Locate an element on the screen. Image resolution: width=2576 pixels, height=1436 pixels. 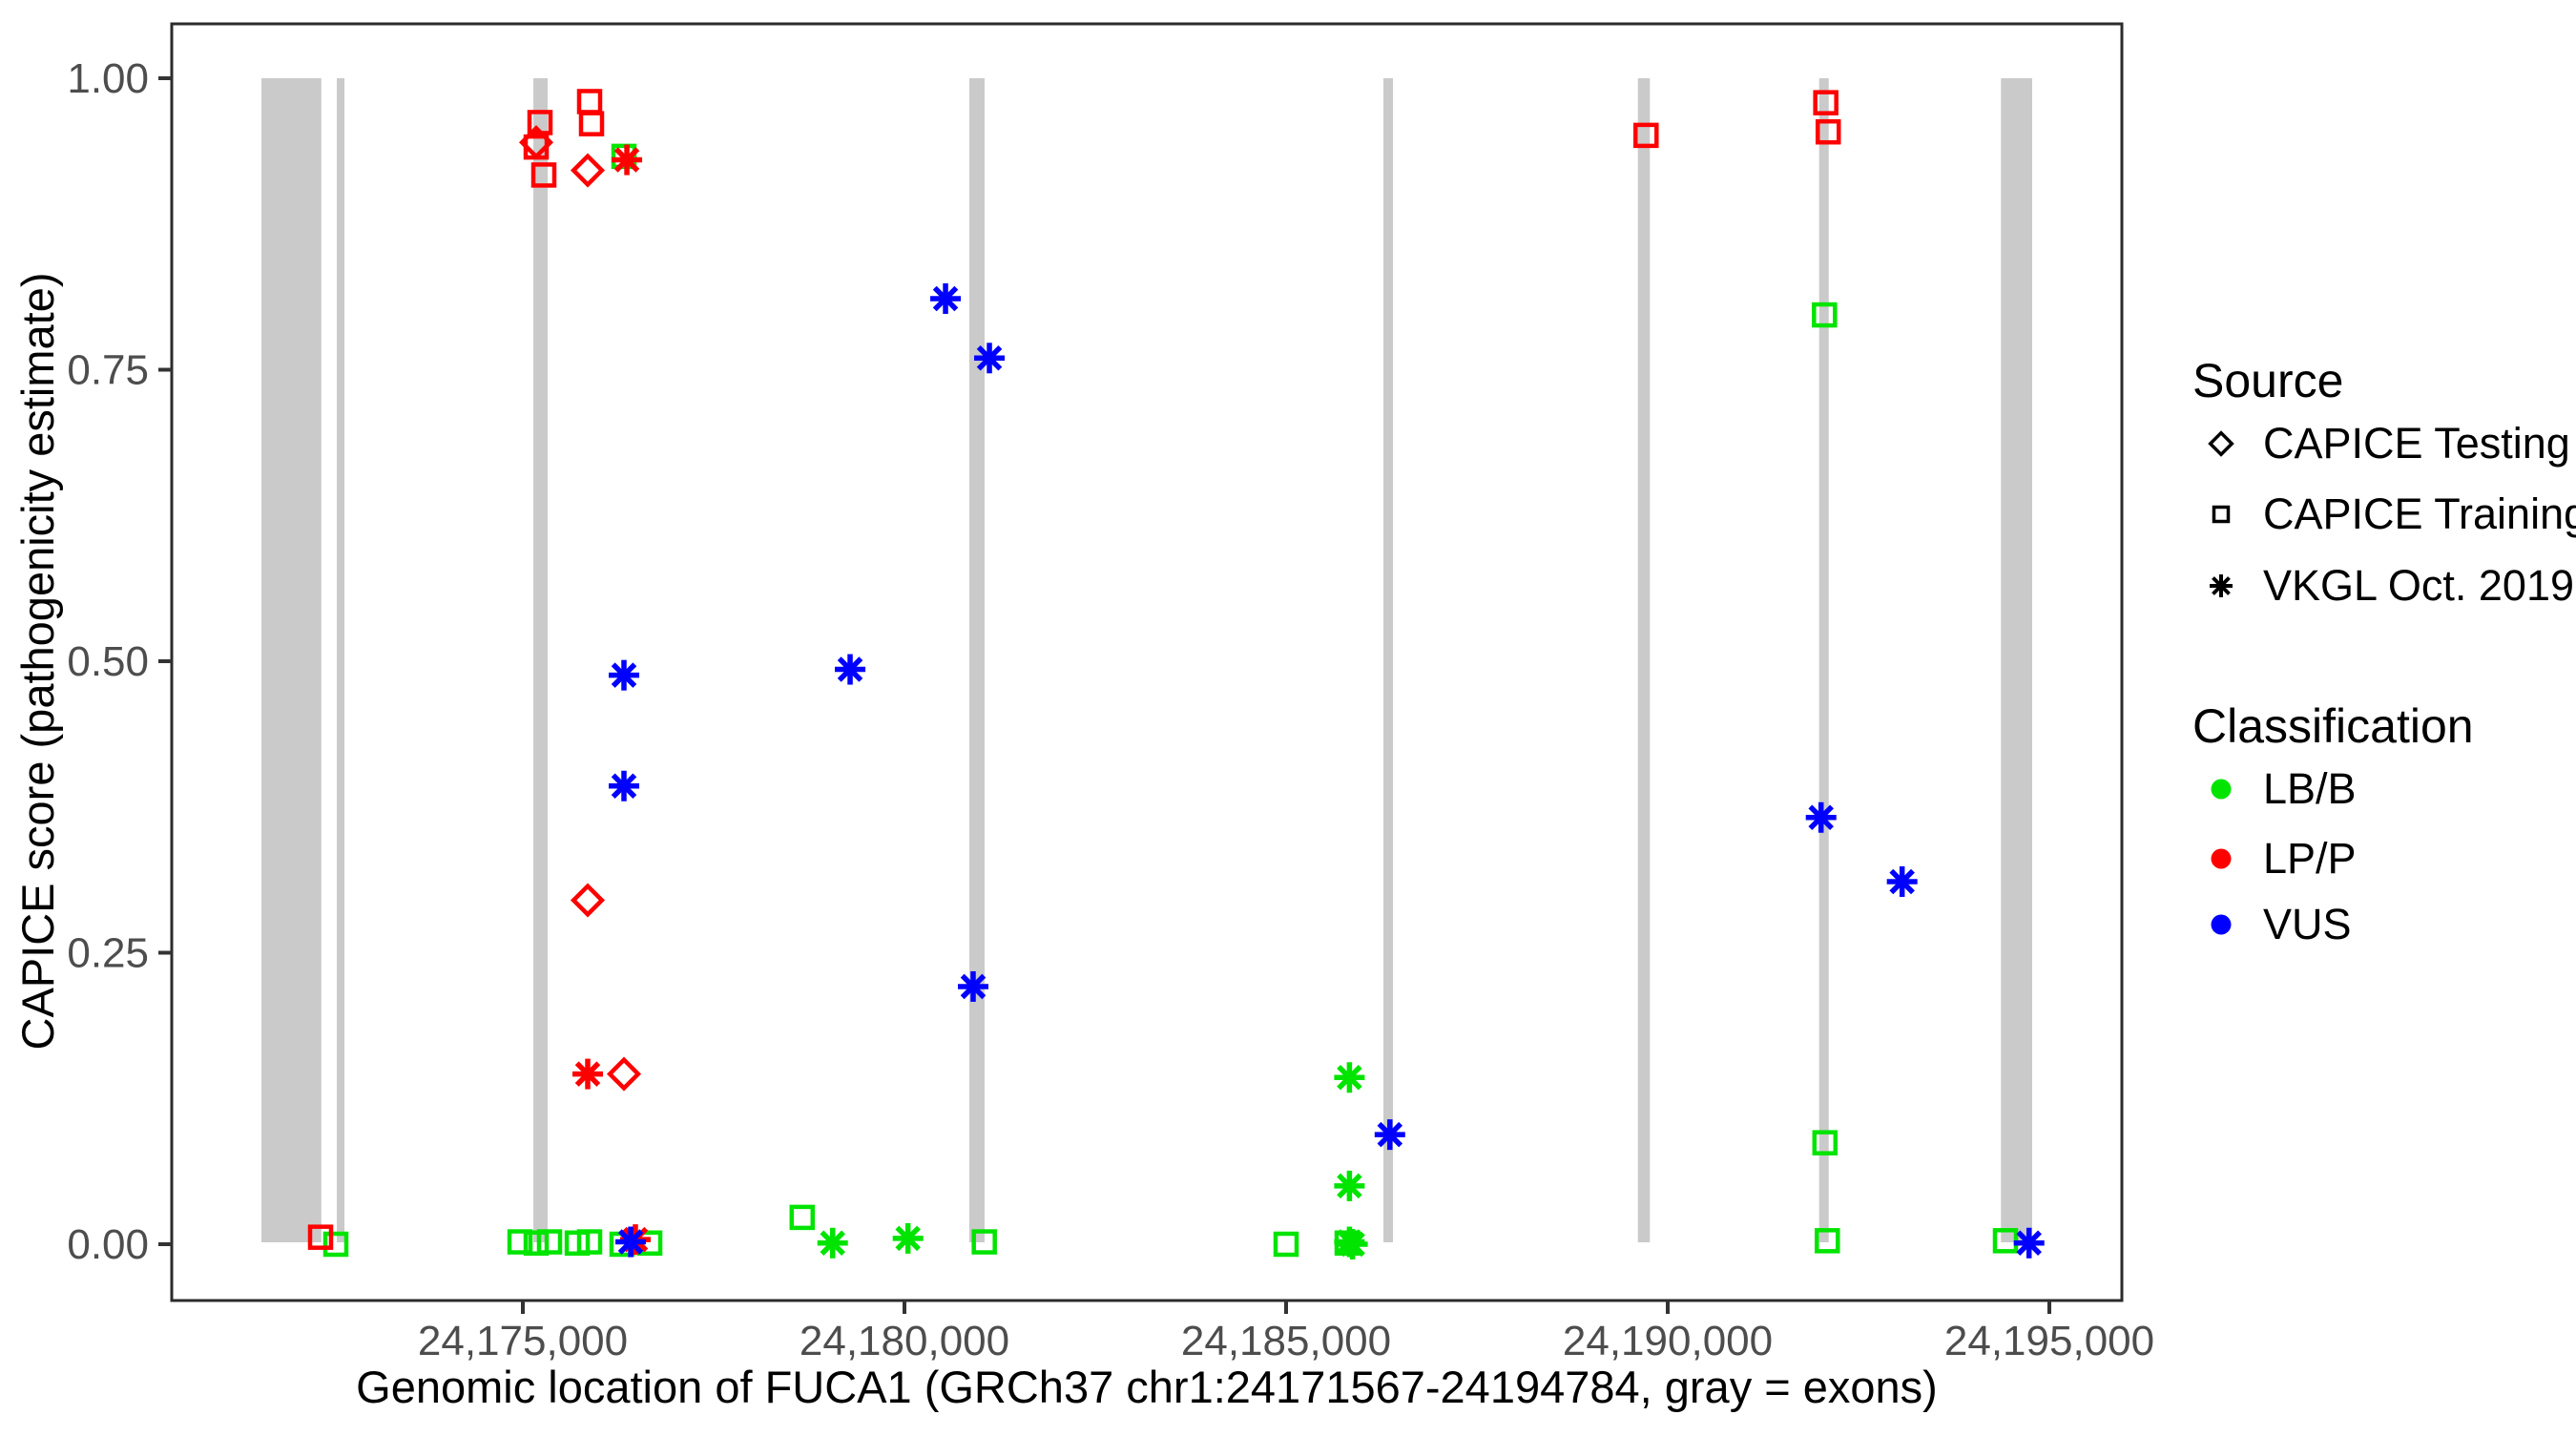
y-tick-label: 0.75 is located at coordinates (108, 370).